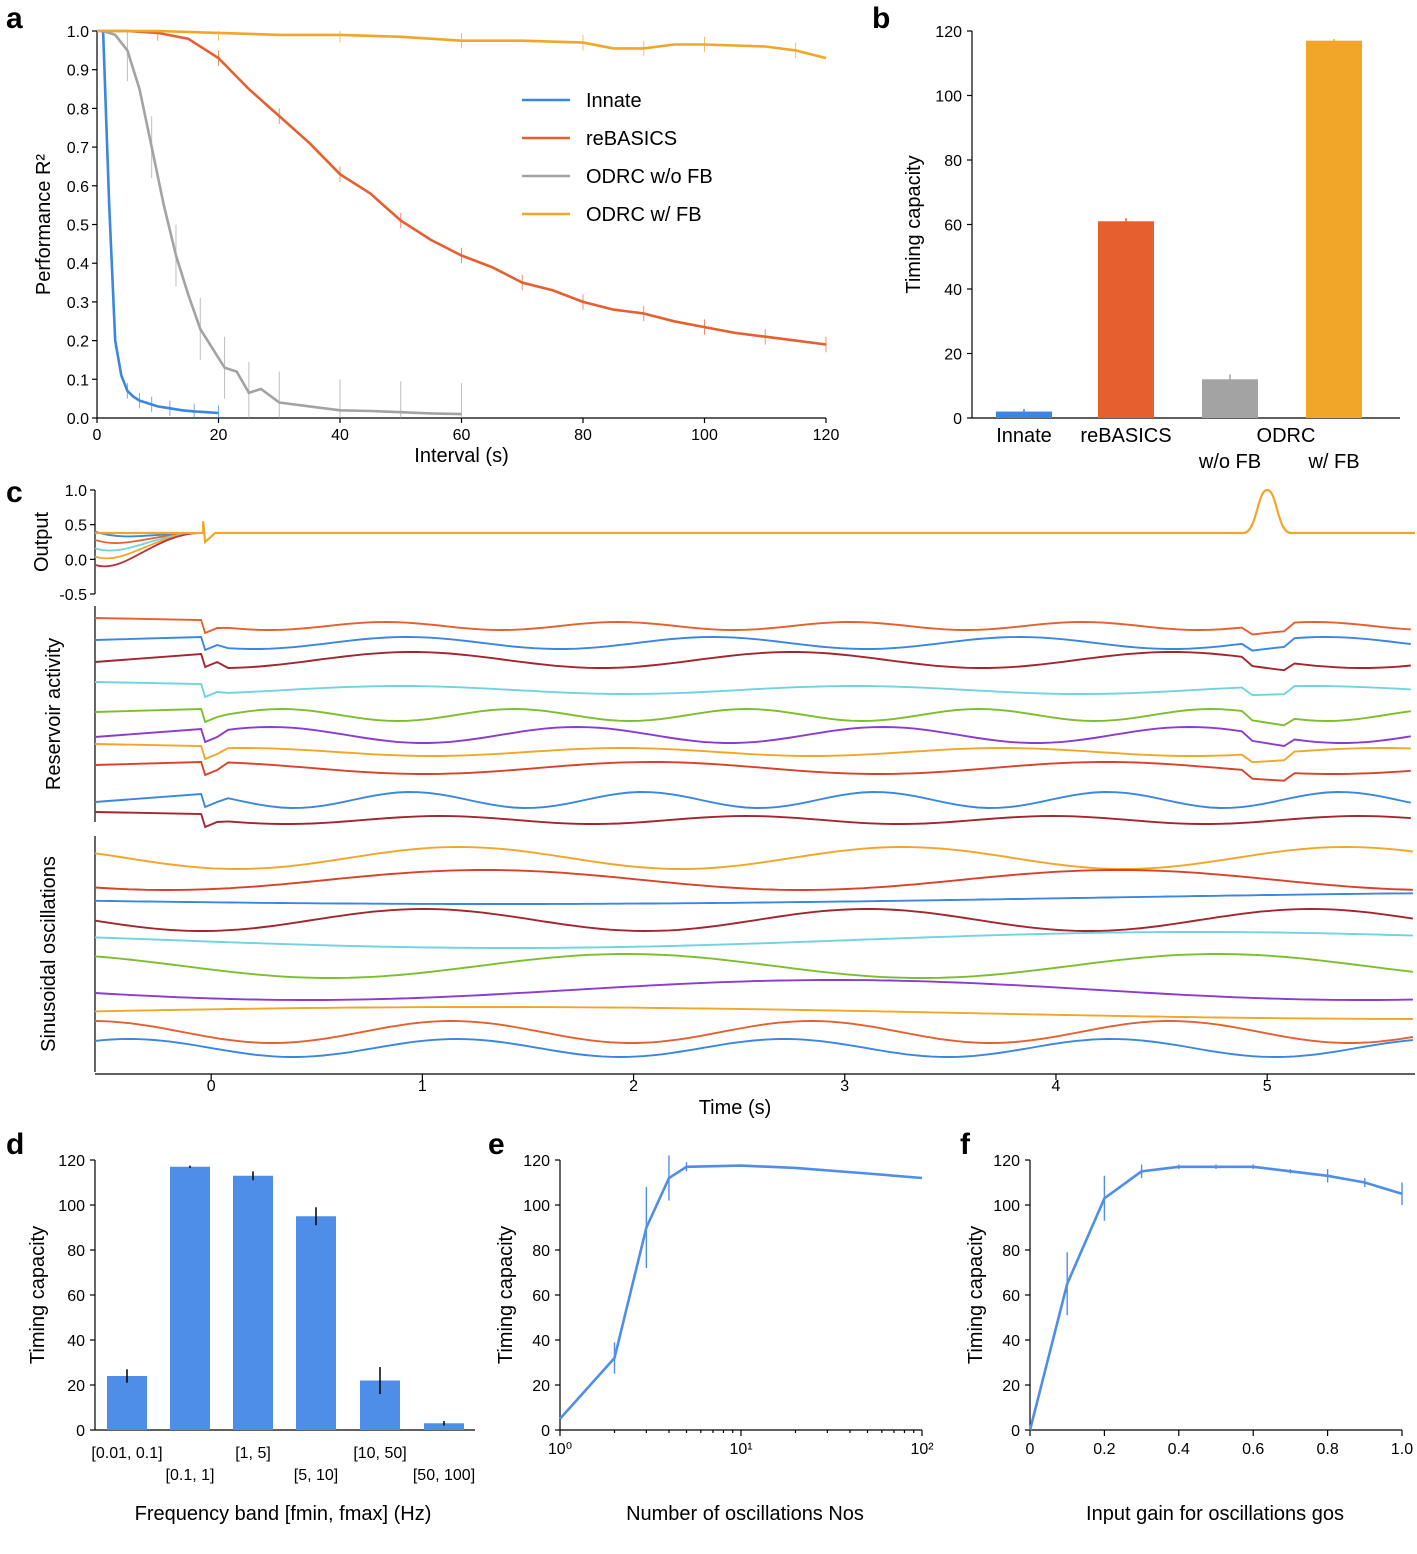  What do you see at coordinates (78, 109) in the screenshot?
I see `y-tick-label: 0.8` at bounding box center [78, 109].